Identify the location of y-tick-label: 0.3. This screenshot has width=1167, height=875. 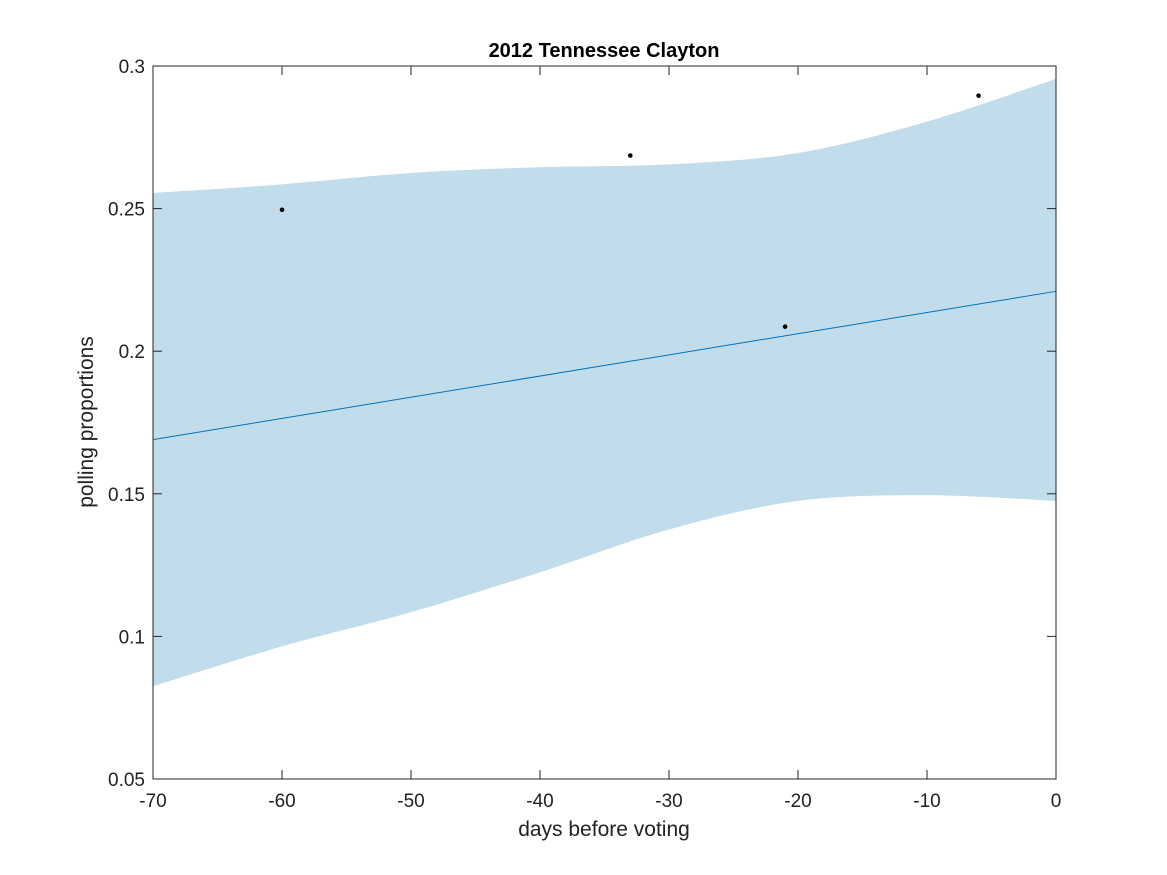
(132, 67).